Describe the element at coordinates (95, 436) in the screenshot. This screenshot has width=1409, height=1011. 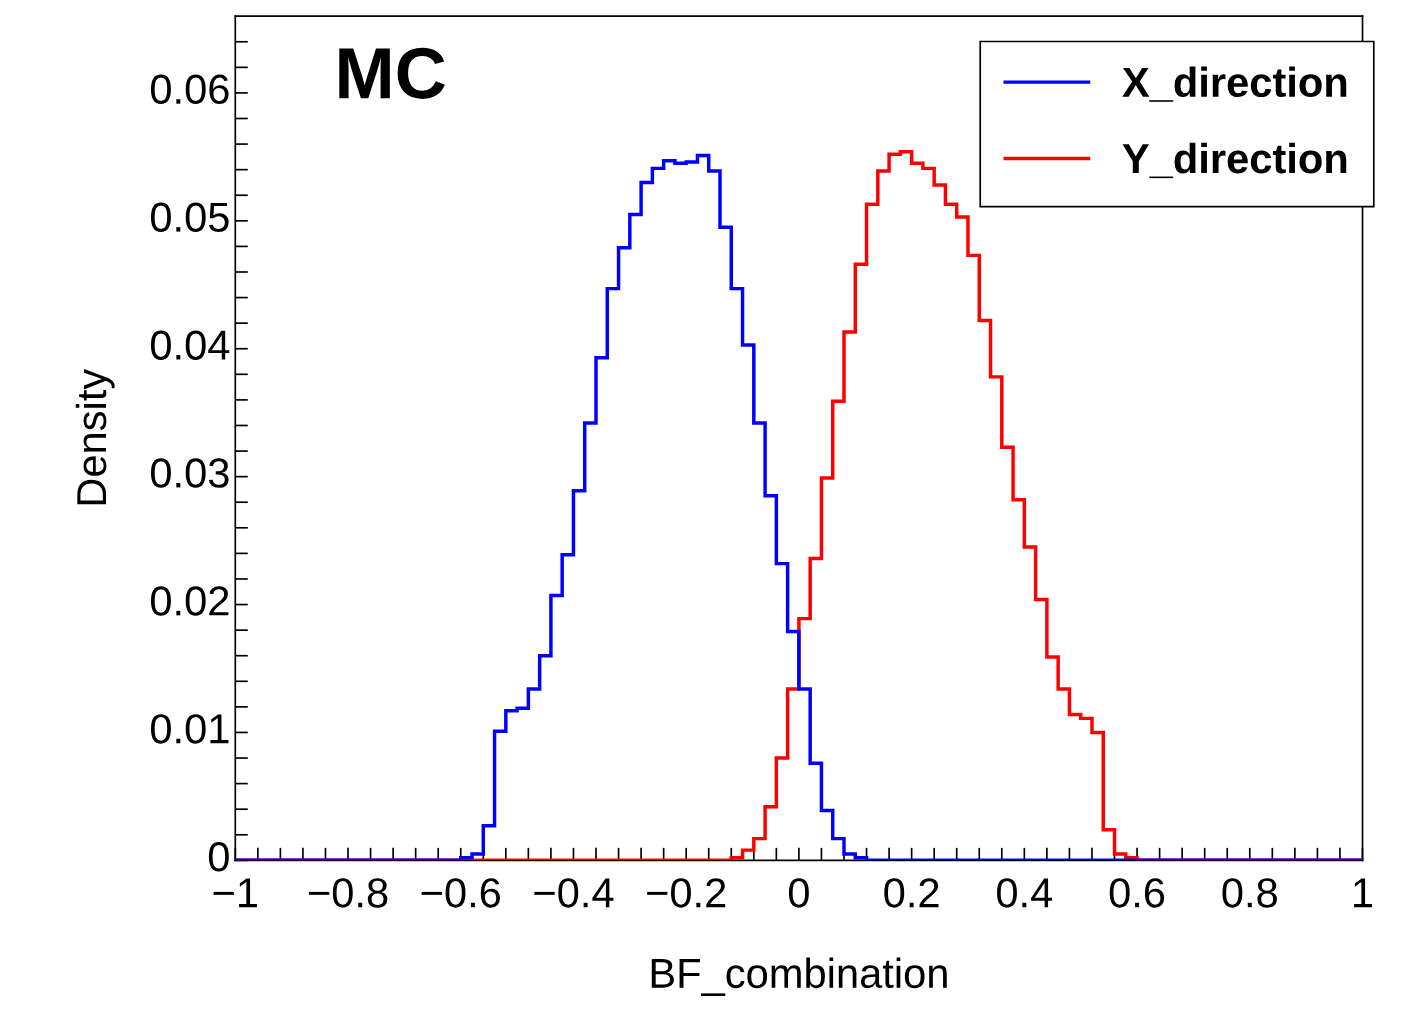
I see `y-axis-title: Density` at that location.